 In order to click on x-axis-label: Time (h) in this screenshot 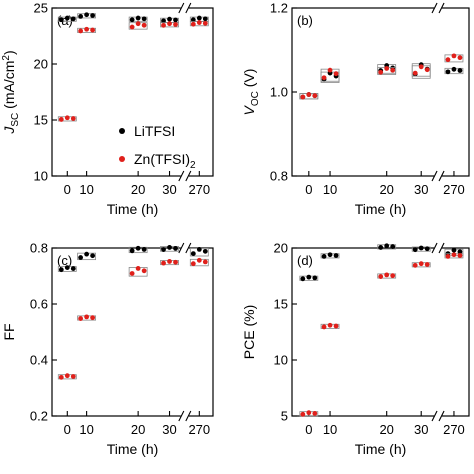, I will do `click(381, 449)`.